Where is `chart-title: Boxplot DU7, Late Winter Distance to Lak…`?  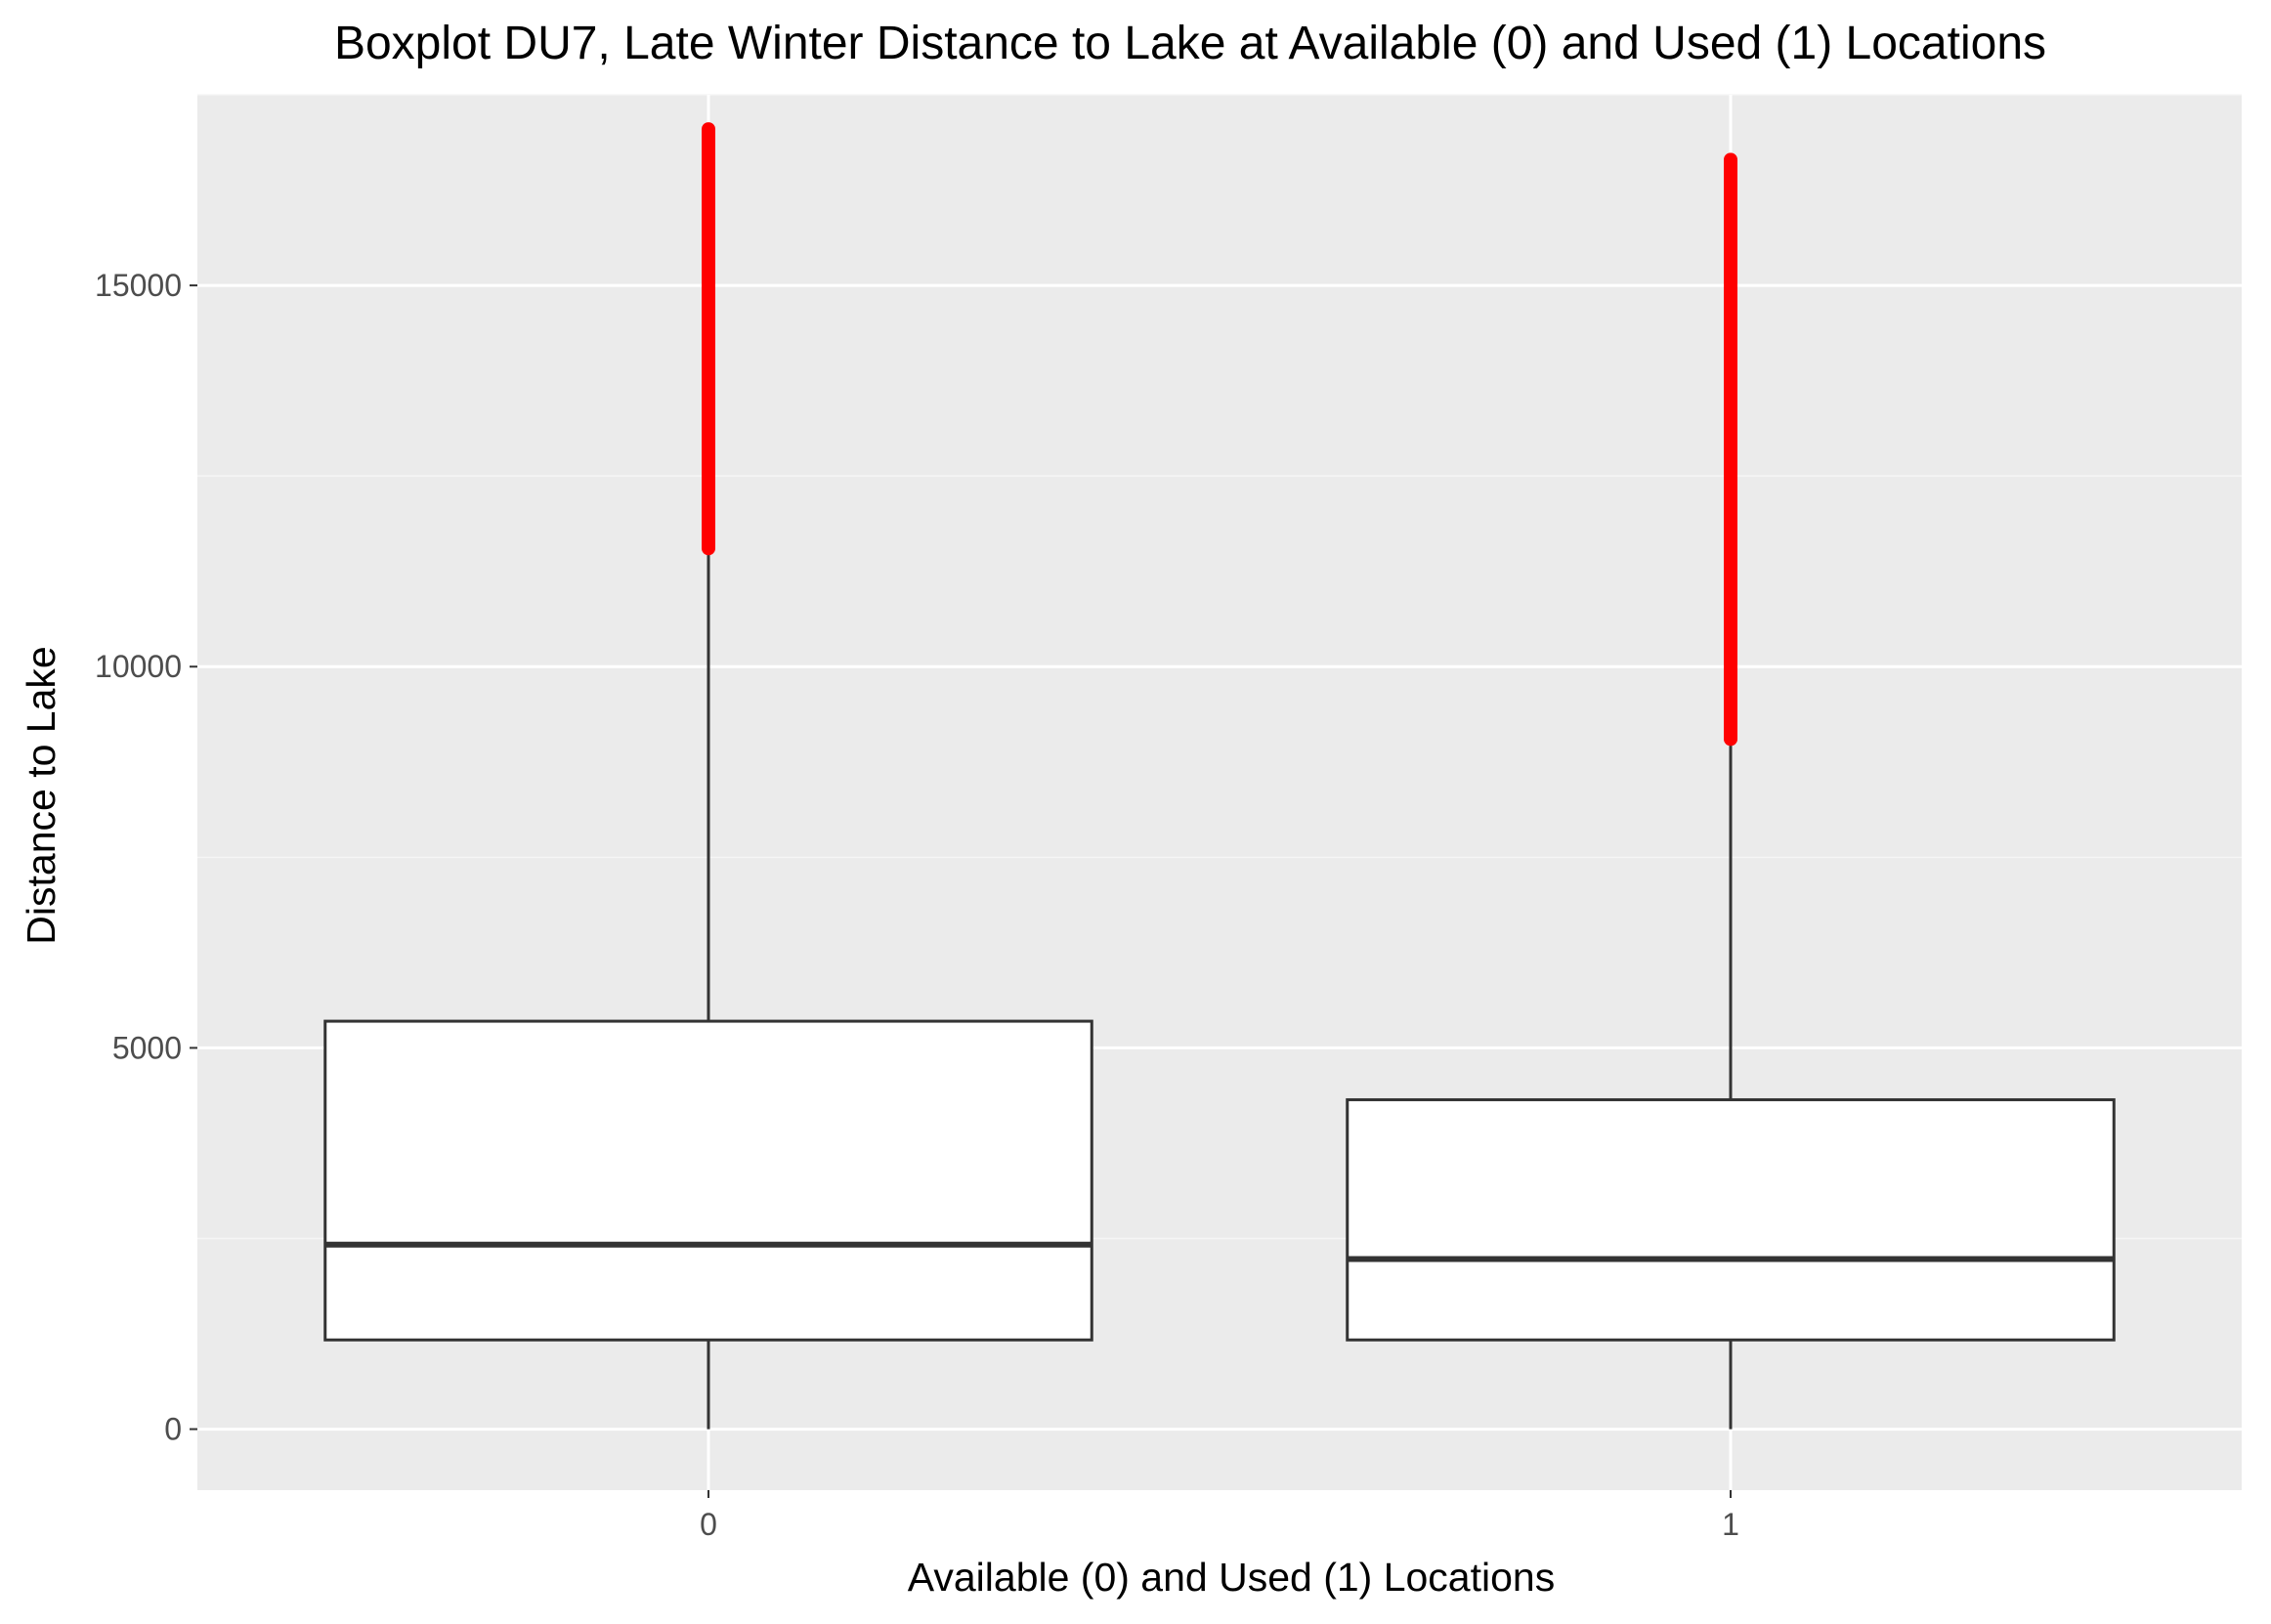 chart-title: Boxplot DU7, Late Winter Distance to Lak… is located at coordinates (1190, 44).